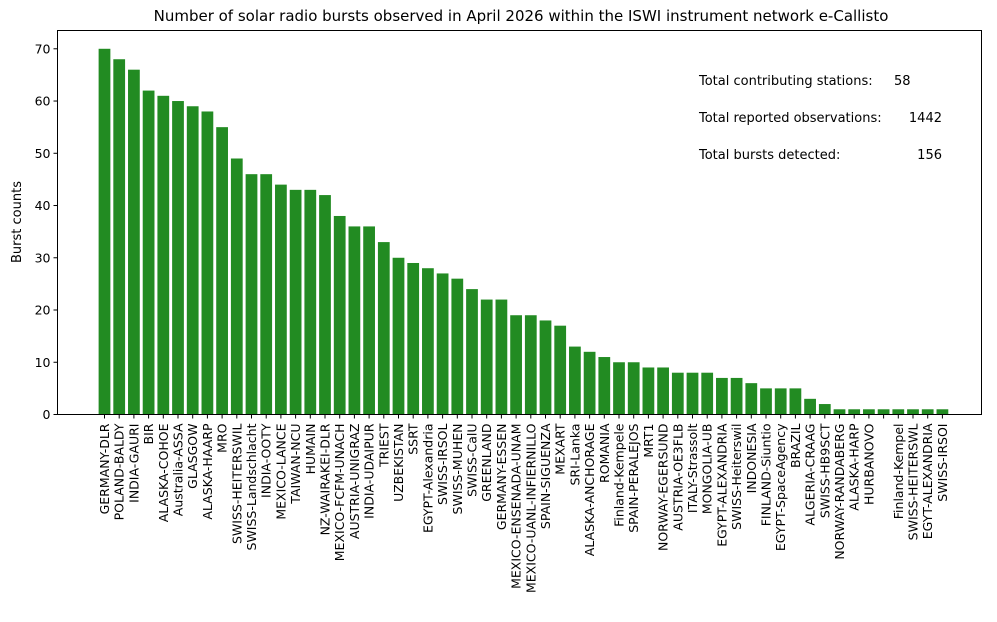 The height and width of the screenshot is (622, 997). What do you see at coordinates (295, 464) in the screenshot?
I see `x-tick-label: TAIWAN-NCU` at bounding box center [295, 464].